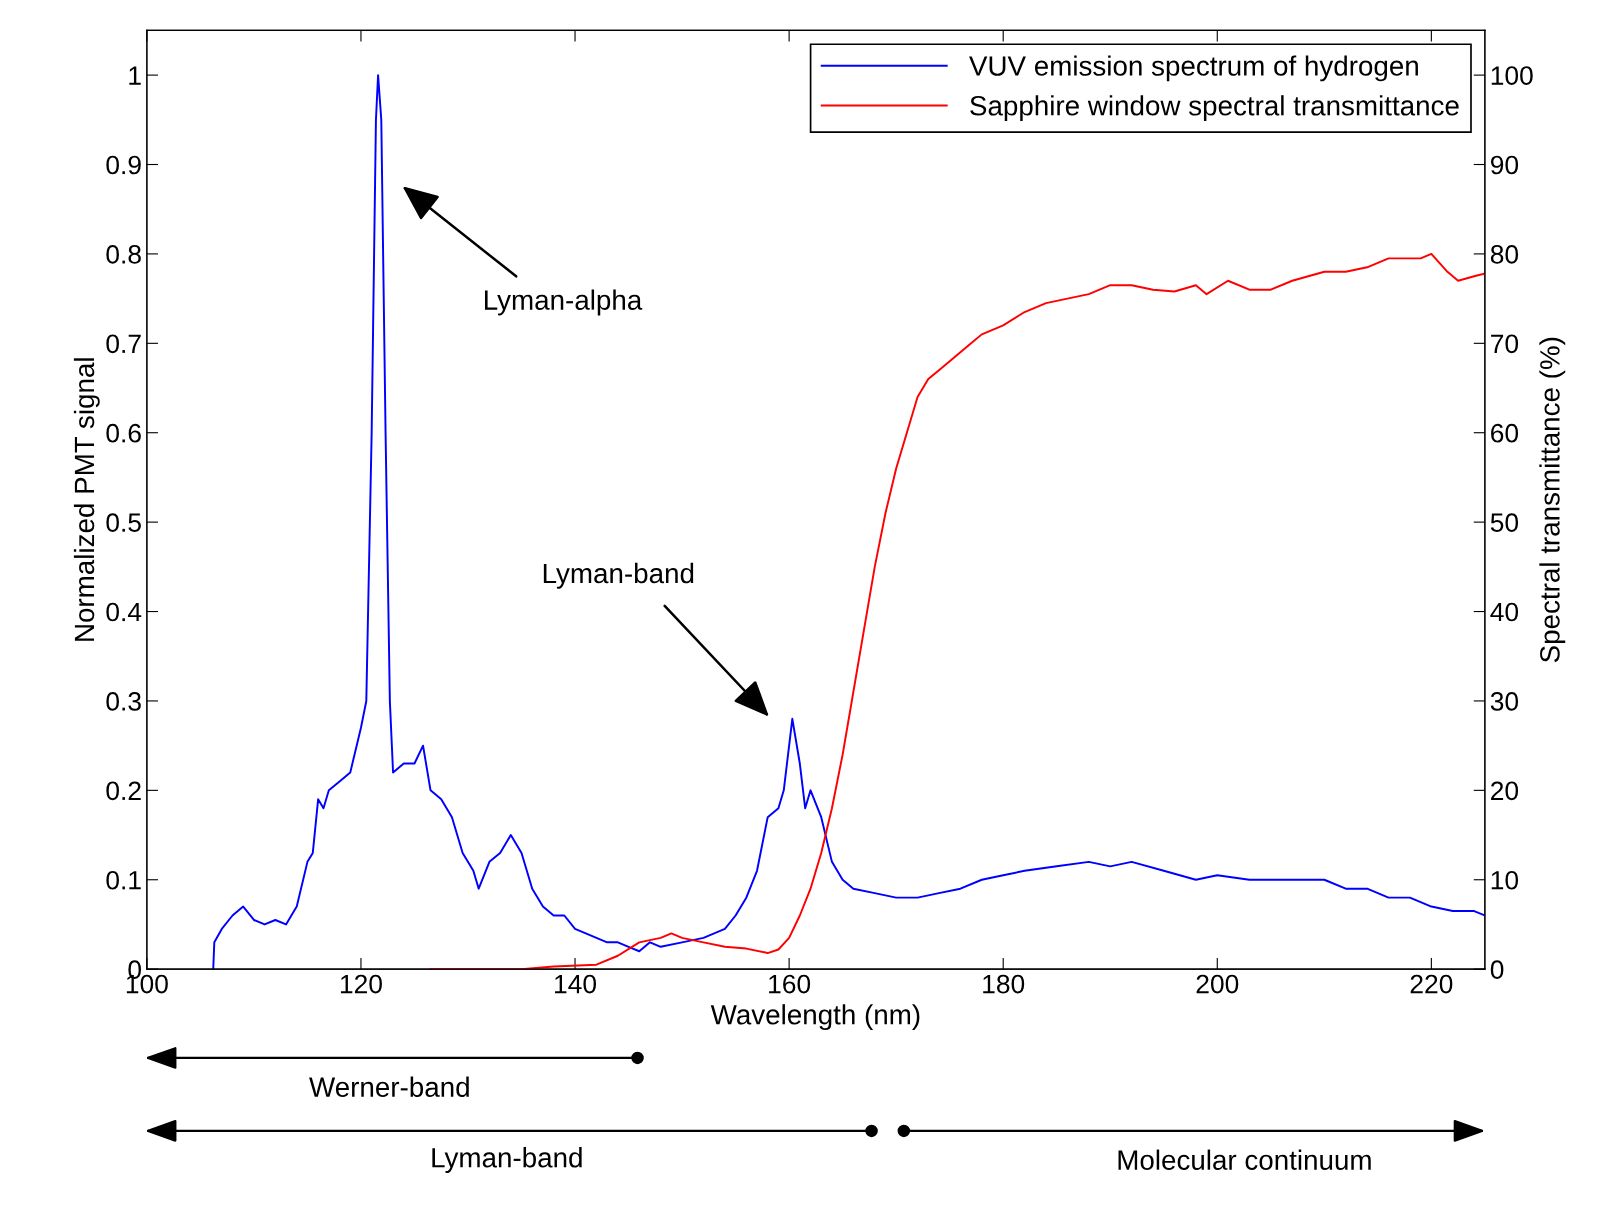  I want to click on y-axis-title: Normalized PMT signal, so click(86, 499).